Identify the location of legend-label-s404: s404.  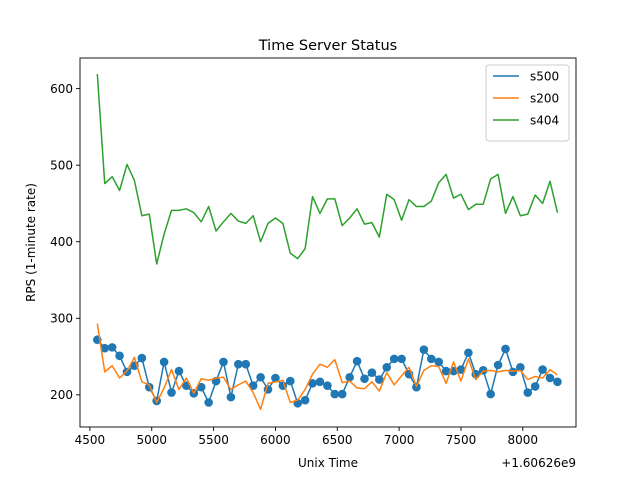
(544, 121).